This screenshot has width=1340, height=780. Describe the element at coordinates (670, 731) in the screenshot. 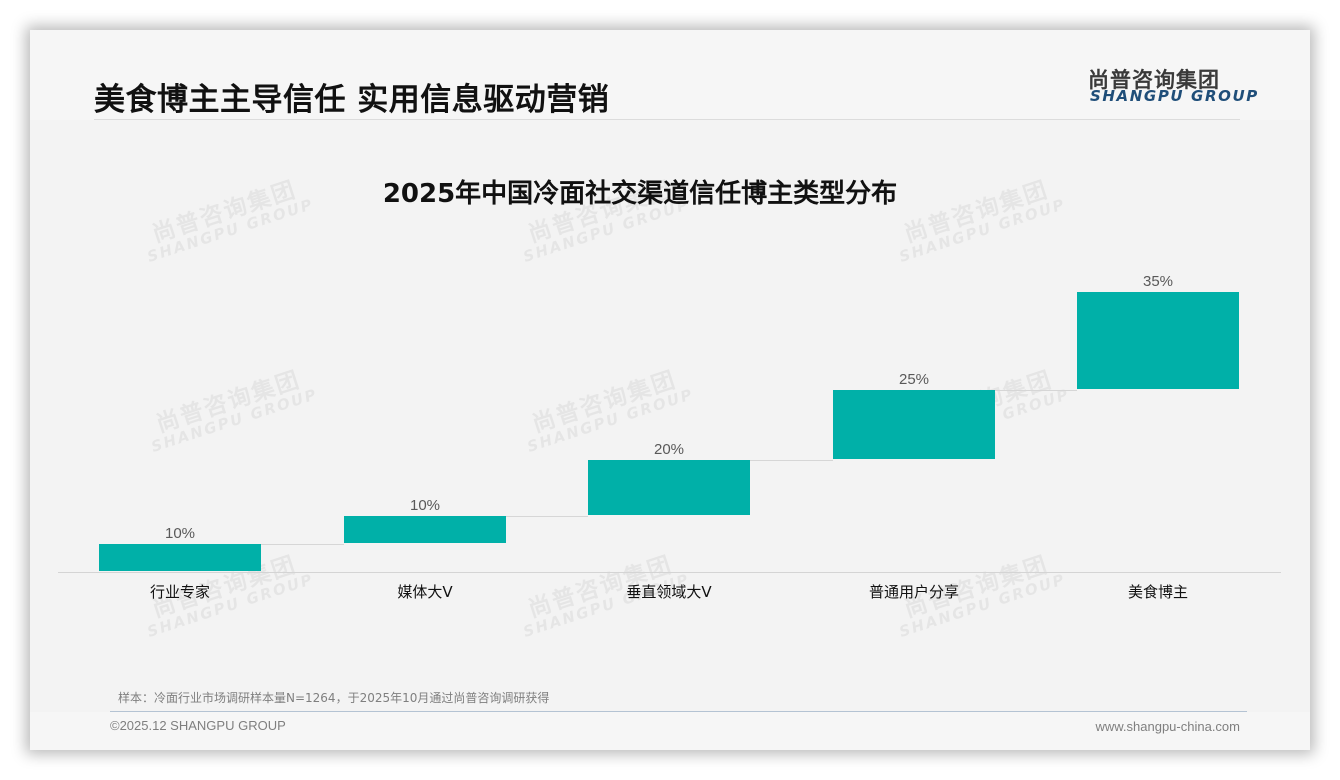

I see `footer-band` at that location.